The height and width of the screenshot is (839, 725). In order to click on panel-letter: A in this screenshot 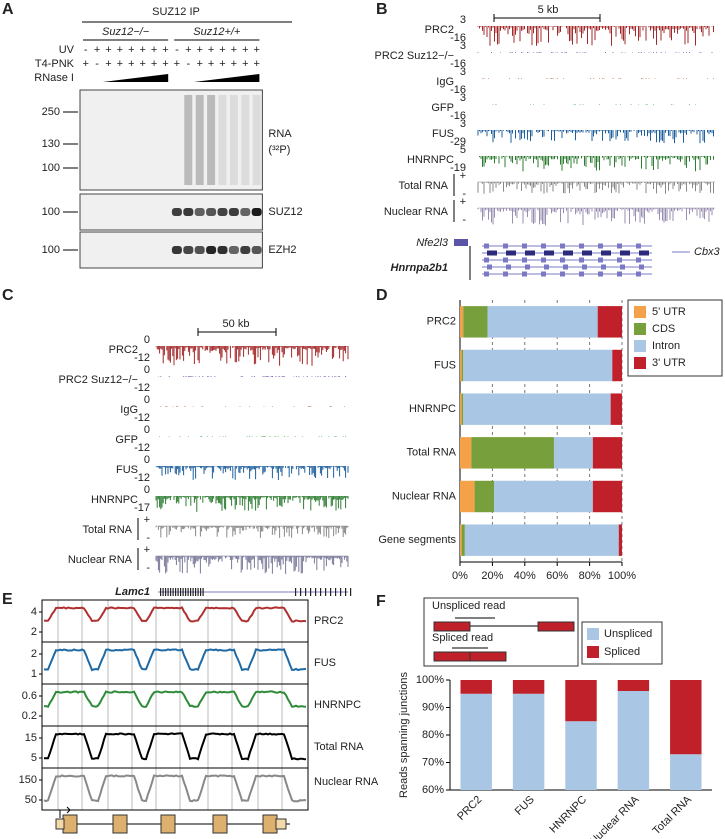, I will do `click(8, 9)`.